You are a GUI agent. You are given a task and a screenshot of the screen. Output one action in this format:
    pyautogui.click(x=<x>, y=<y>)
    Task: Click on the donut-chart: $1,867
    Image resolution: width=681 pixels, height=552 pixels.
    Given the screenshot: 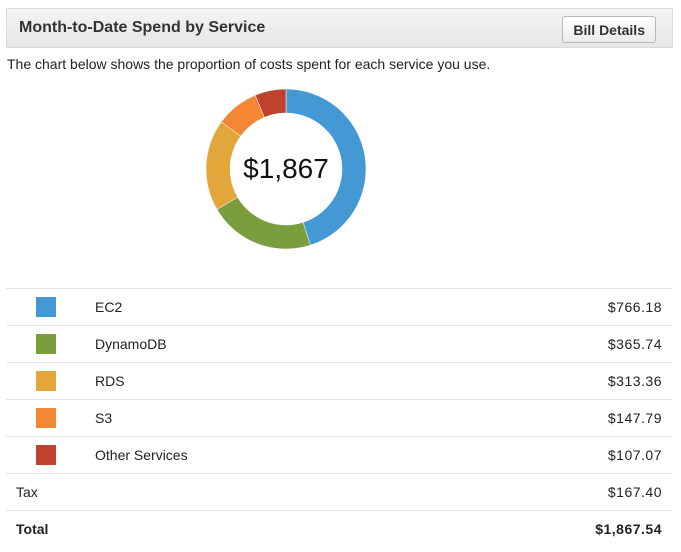 What is the action you would take?
    pyautogui.click(x=286, y=169)
    